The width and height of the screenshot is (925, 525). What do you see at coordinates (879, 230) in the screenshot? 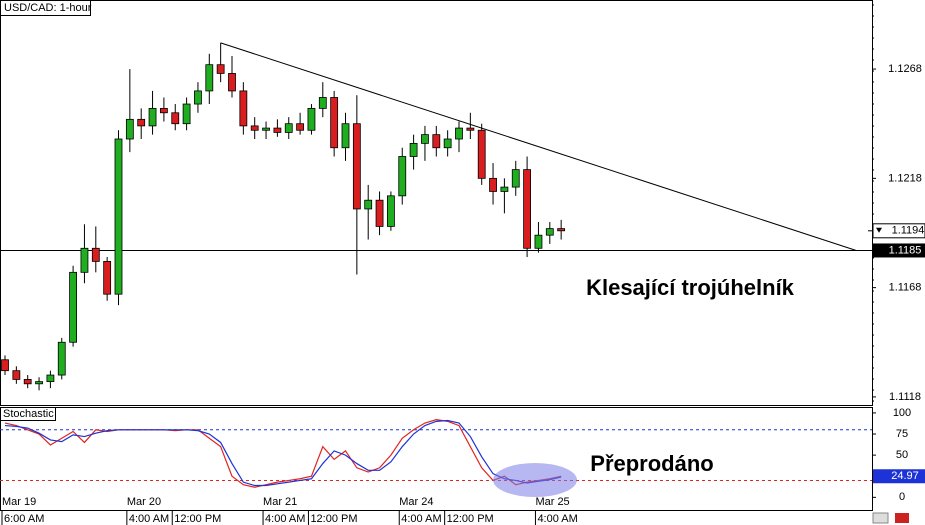
I see `last-price-arrow` at bounding box center [879, 230].